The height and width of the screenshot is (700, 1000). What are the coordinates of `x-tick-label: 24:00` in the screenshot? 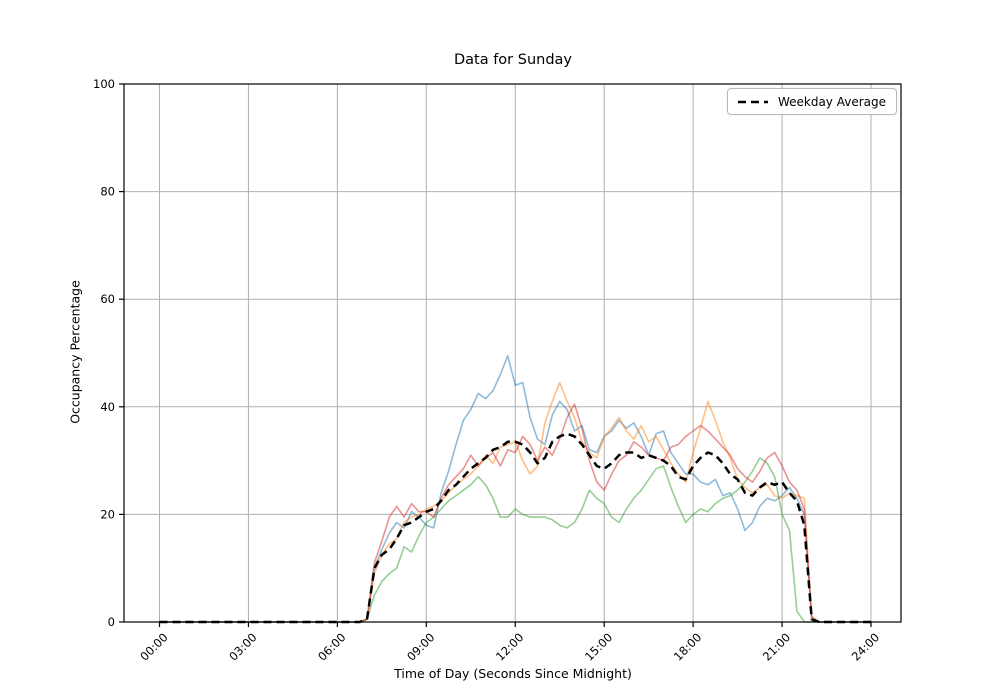 It's located at (865, 646).